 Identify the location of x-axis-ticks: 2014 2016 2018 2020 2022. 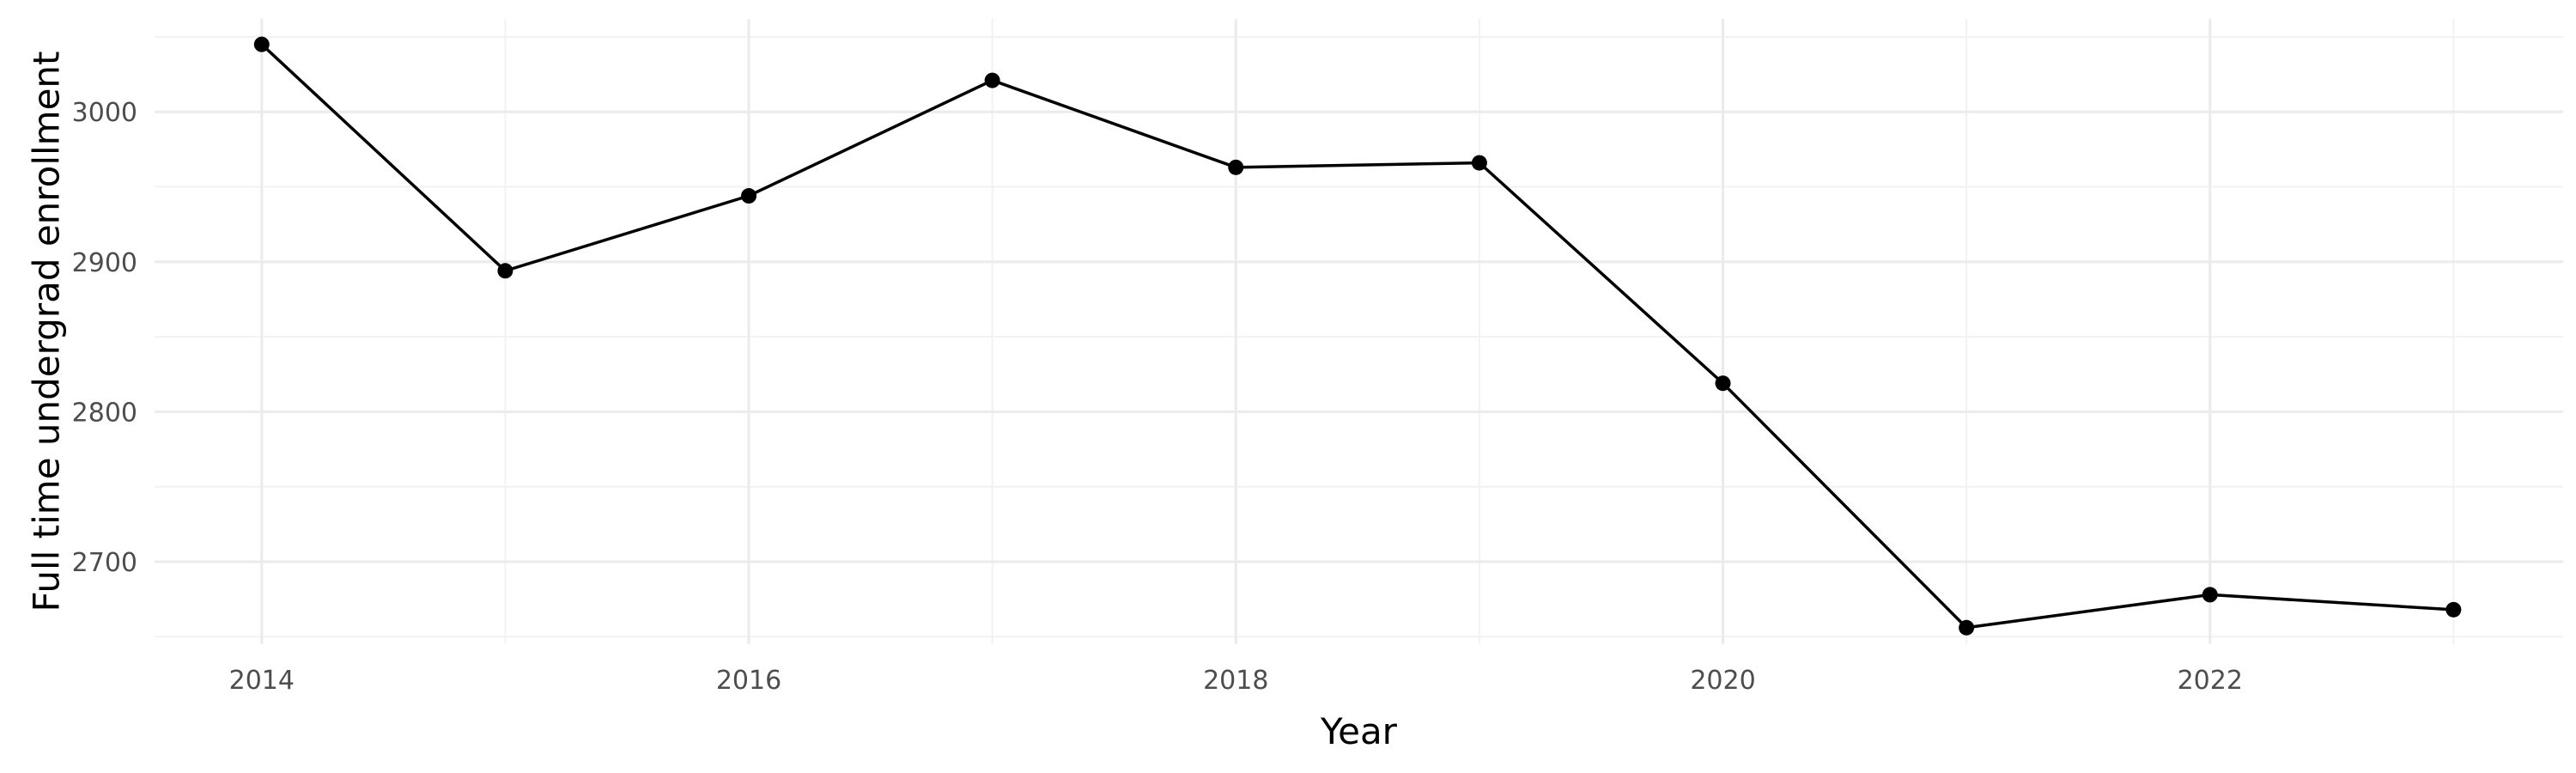
(1236, 681).